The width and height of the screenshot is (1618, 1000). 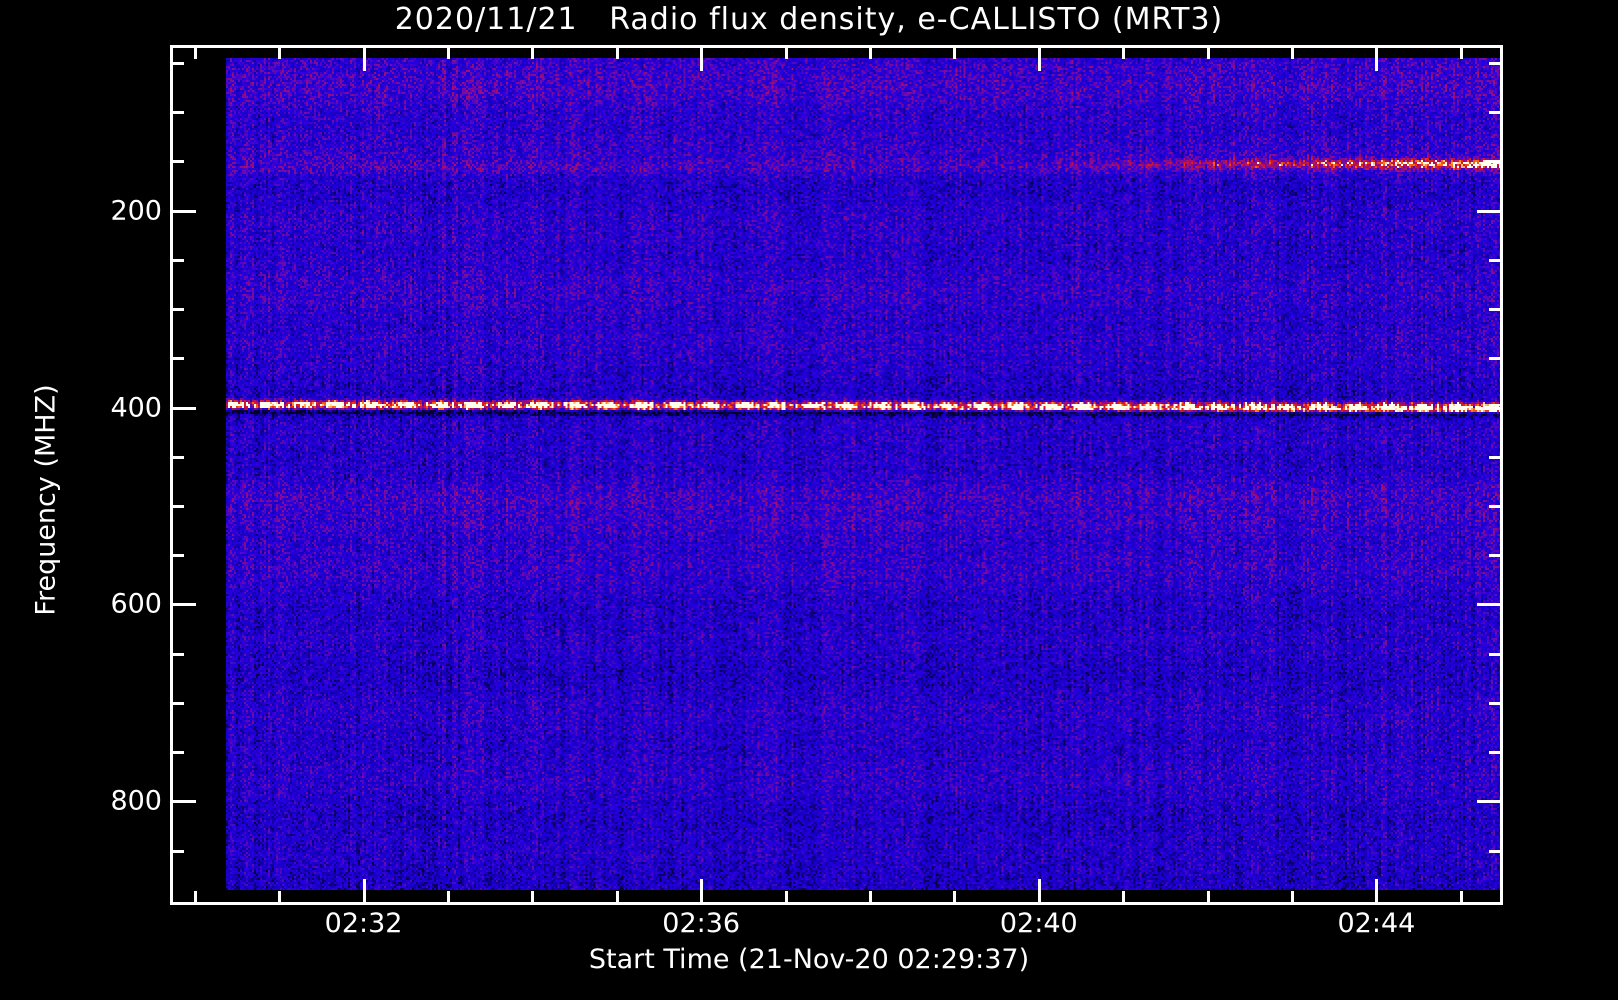 What do you see at coordinates (809, 959) in the screenshot?
I see `x-axis-title: Start Time (21-Nov-20 02:29:37)` at bounding box center [809, 959].